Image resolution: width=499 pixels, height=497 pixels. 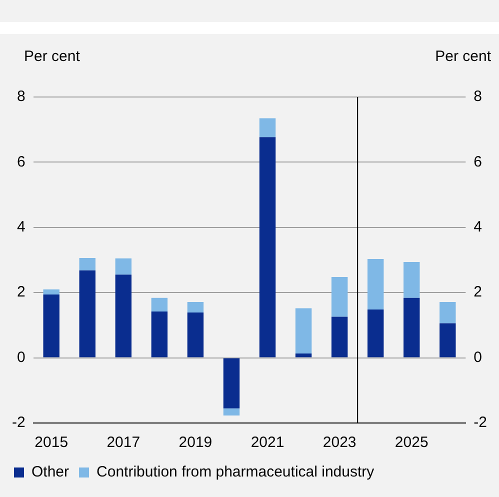 What do you see at coordinates (478, 227) in the screenshot?
I see `y2-tick-label: 4` at bounding box center [478, 227].